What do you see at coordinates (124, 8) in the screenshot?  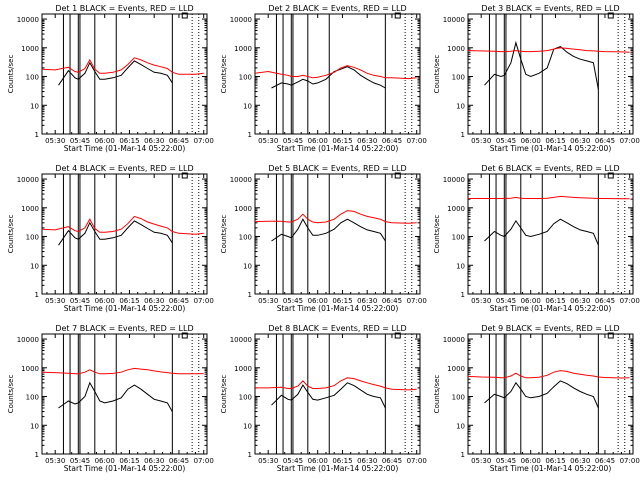 I see `panel-title: Det 1 BLACK = Events, RED = LLD` at bounding box center [124, 8].